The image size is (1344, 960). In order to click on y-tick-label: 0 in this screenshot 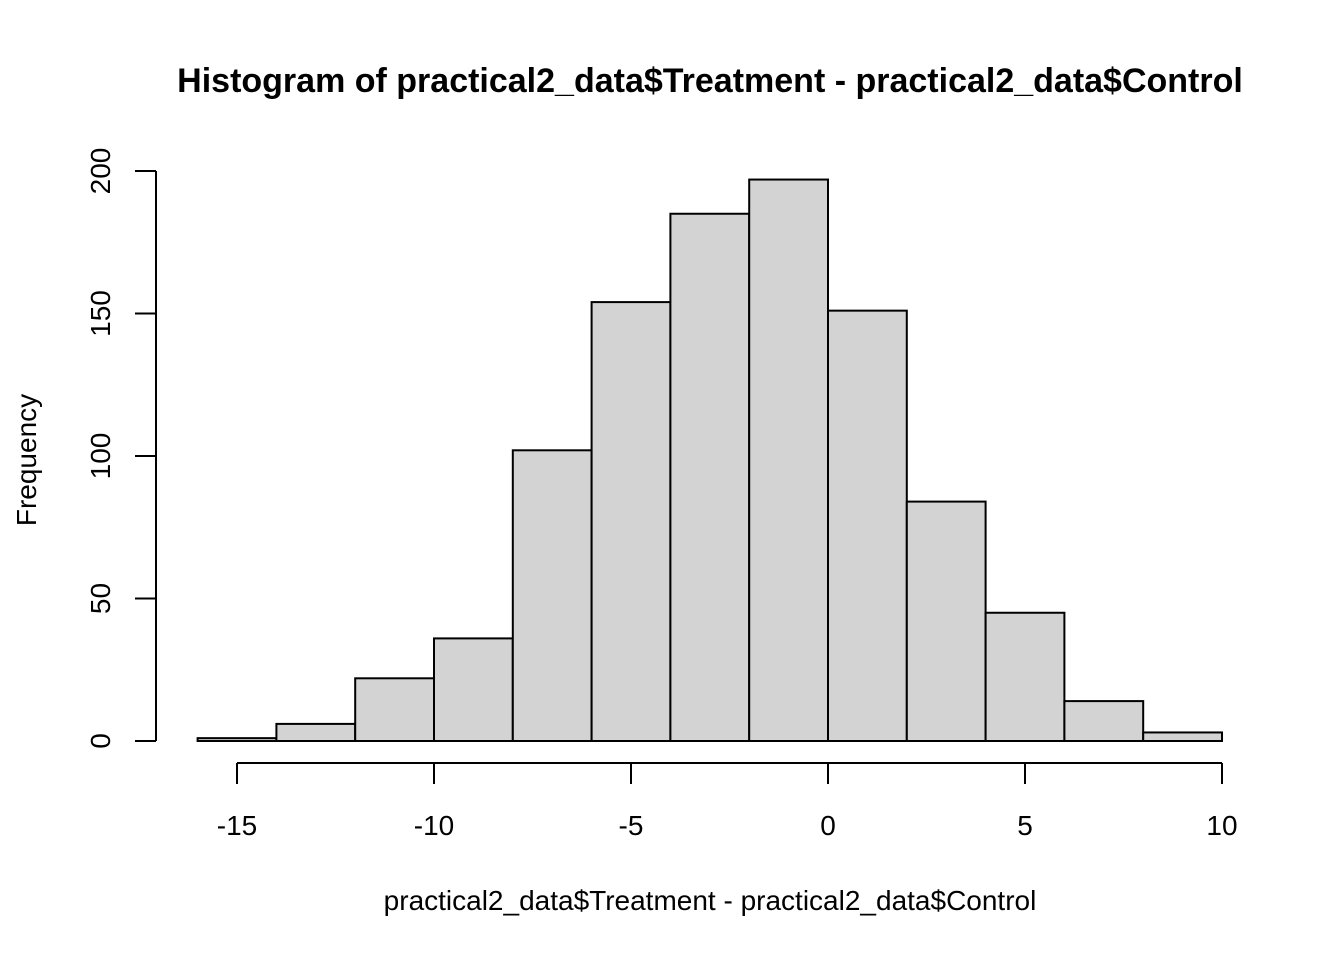, I will do `click(100, 741)`.